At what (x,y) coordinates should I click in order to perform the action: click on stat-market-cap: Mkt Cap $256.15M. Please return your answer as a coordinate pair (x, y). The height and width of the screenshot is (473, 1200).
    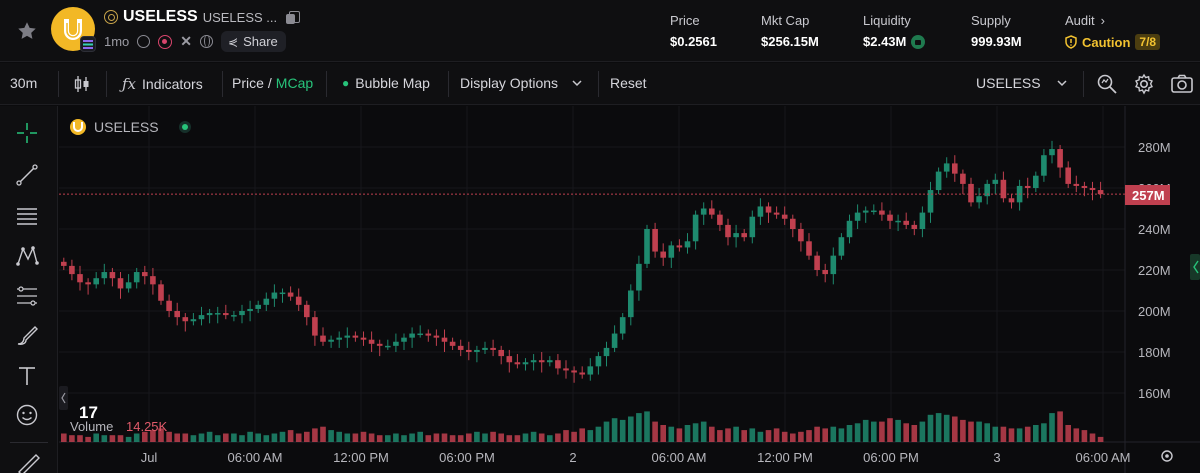
    Looking at the image, I should click on (790, 31).